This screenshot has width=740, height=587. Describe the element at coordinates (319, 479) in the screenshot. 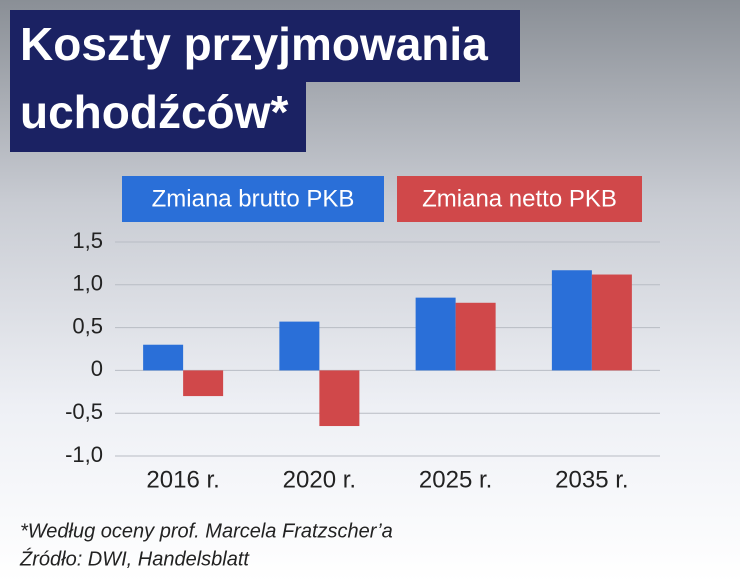

I see `x-tick-label: 2020 r.` at that location.